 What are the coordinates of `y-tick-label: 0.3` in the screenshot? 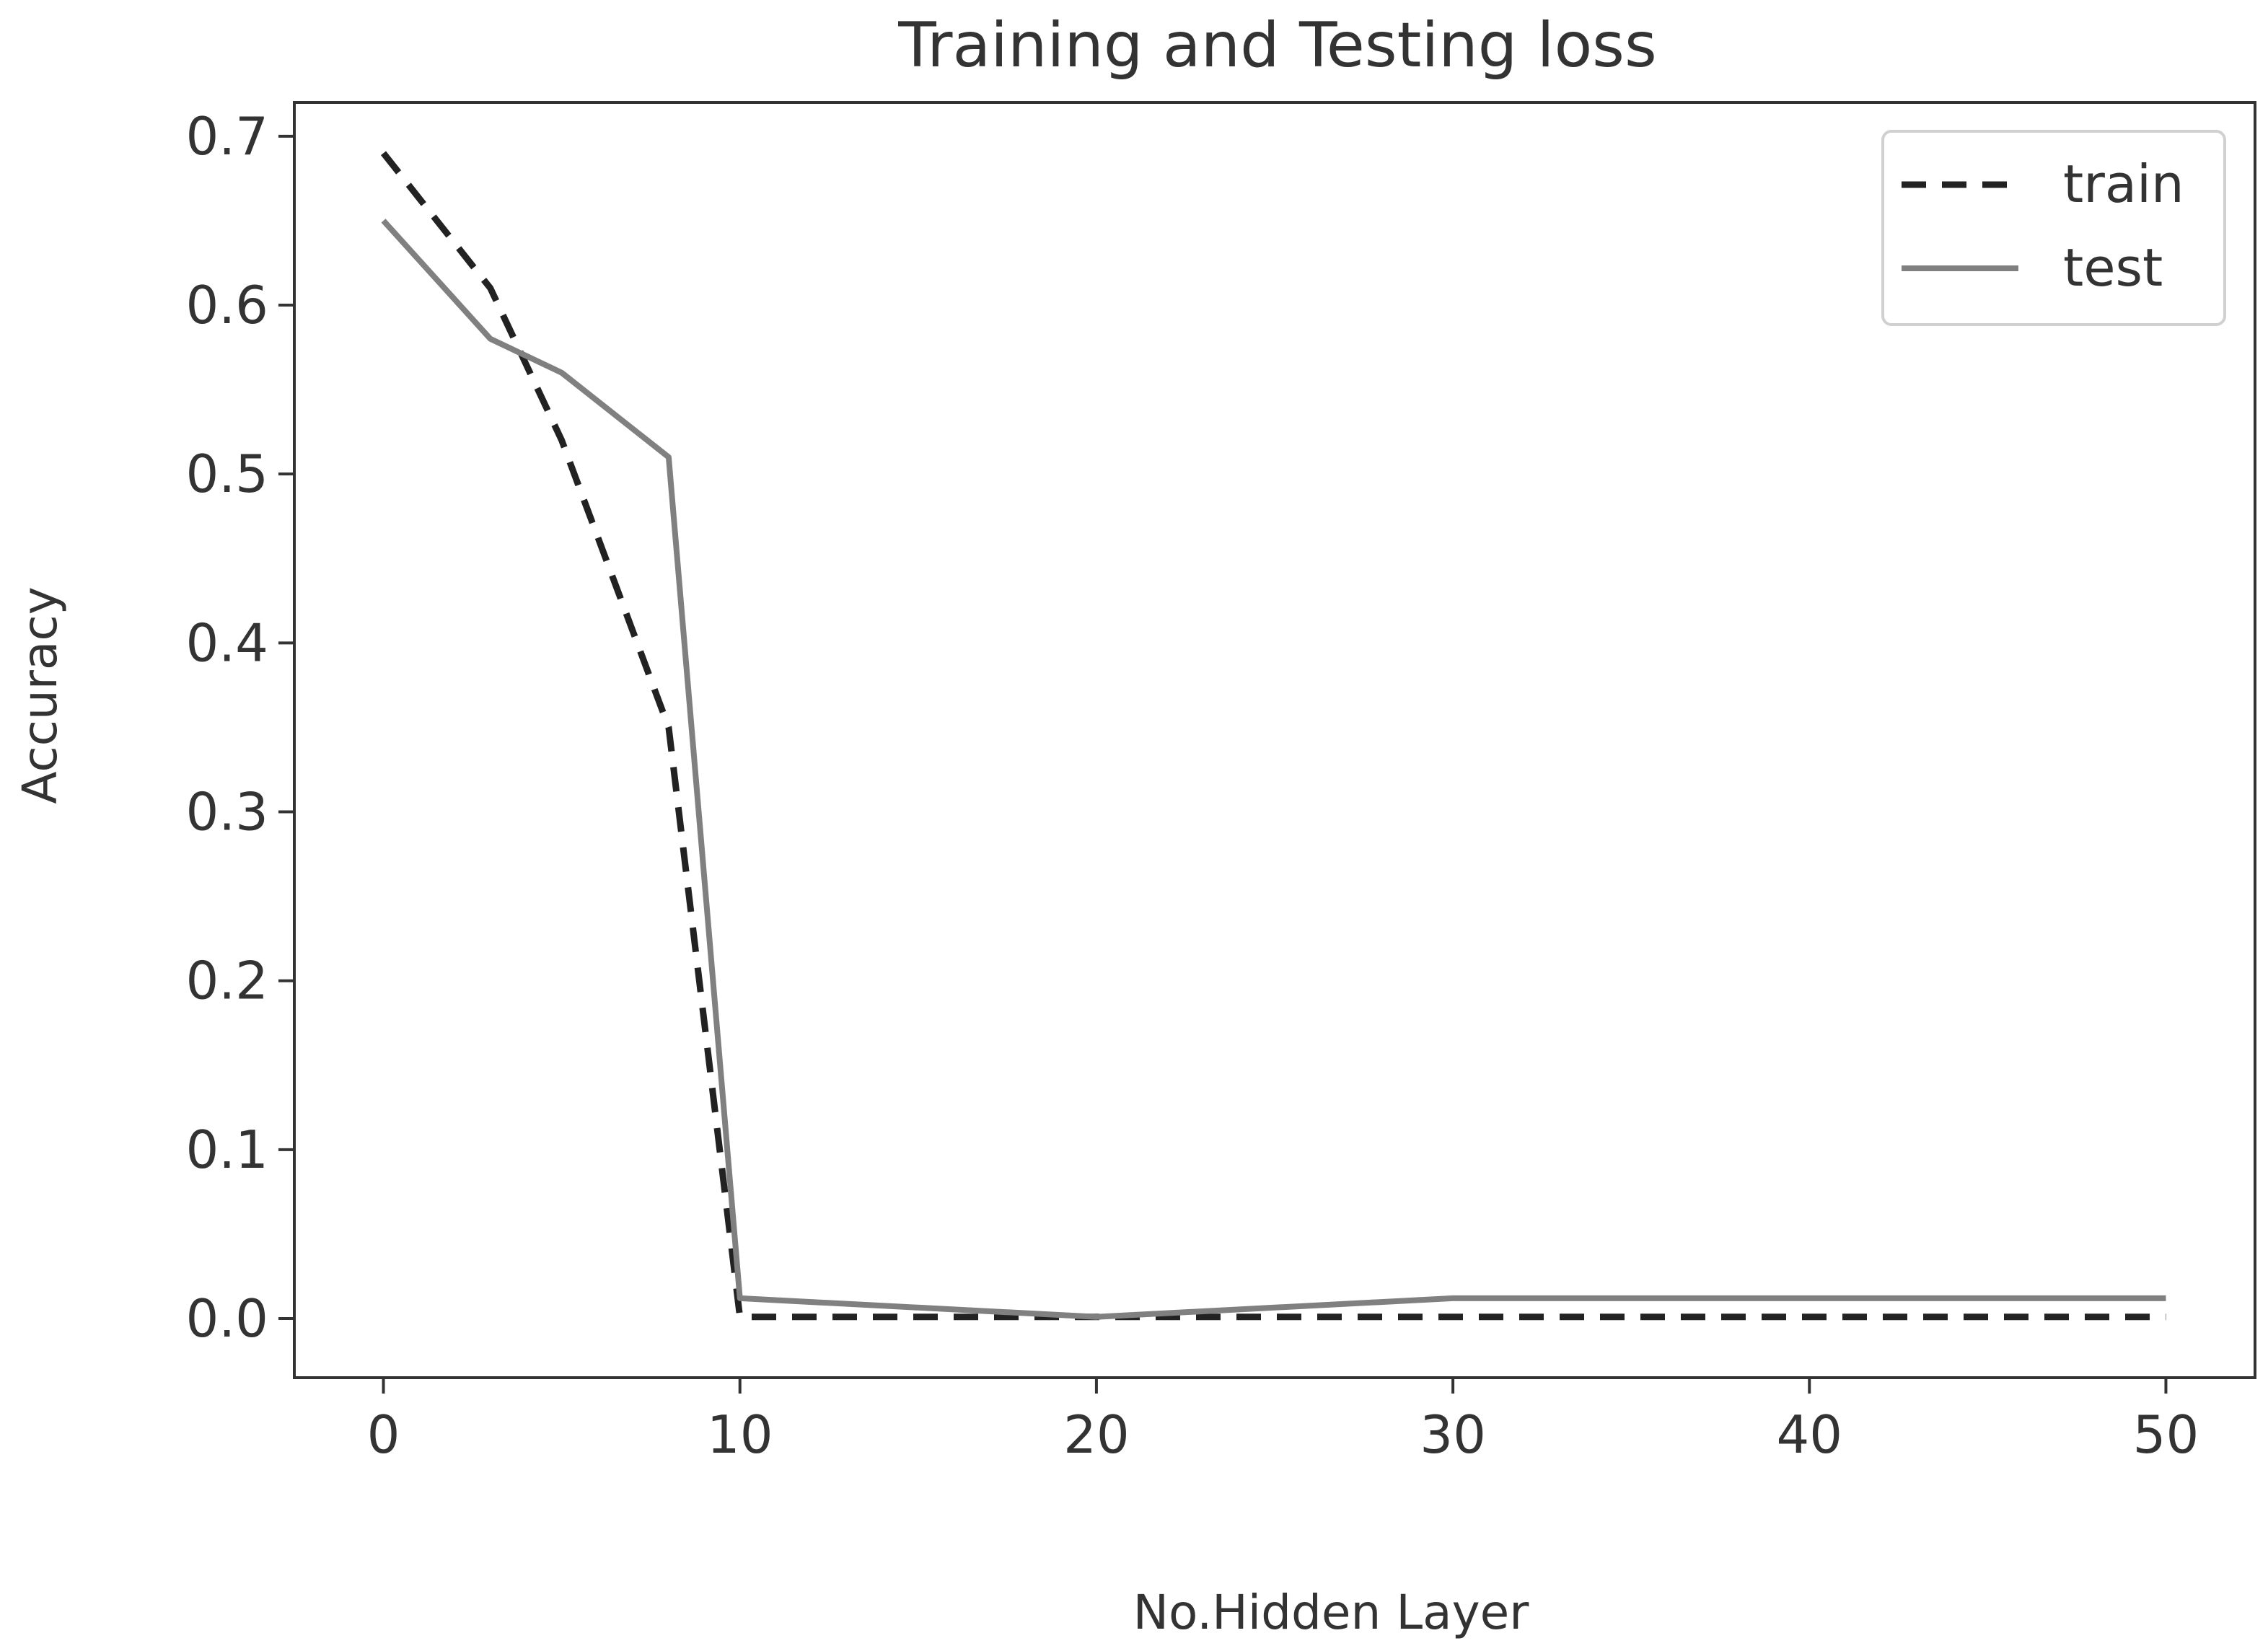 It's located at (226, 812).